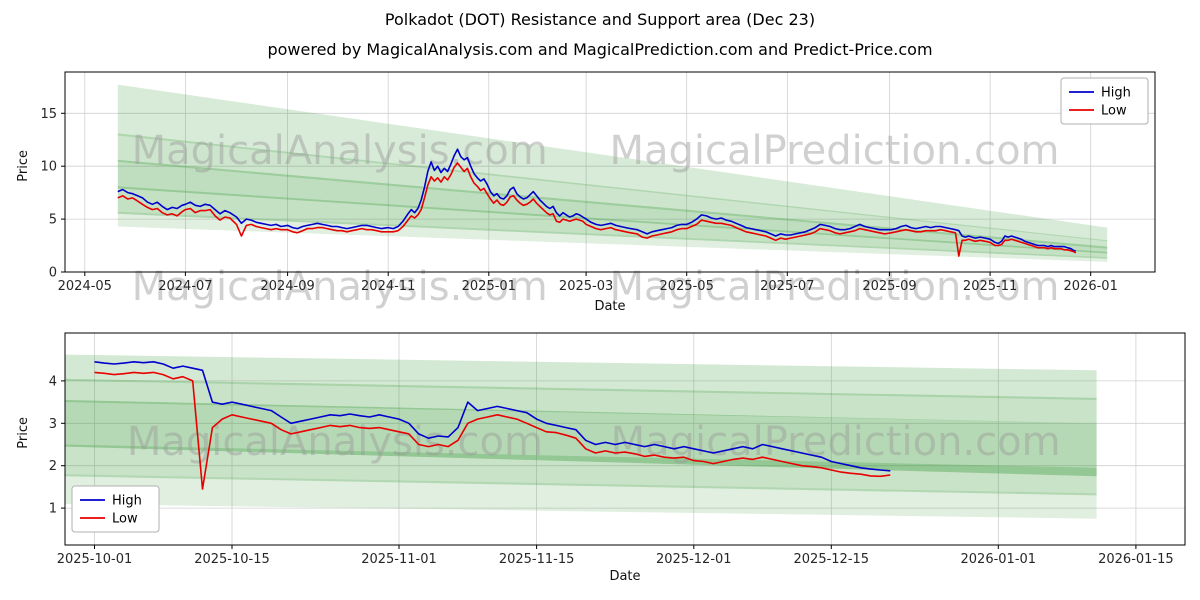 Image resolution: width=1200 pixels, height=600 pixels. What do you see at coordinates (610, 306) in the screenshot?
I see `top-chart-date-axis-label: Date` at bounding box center [610, 306].